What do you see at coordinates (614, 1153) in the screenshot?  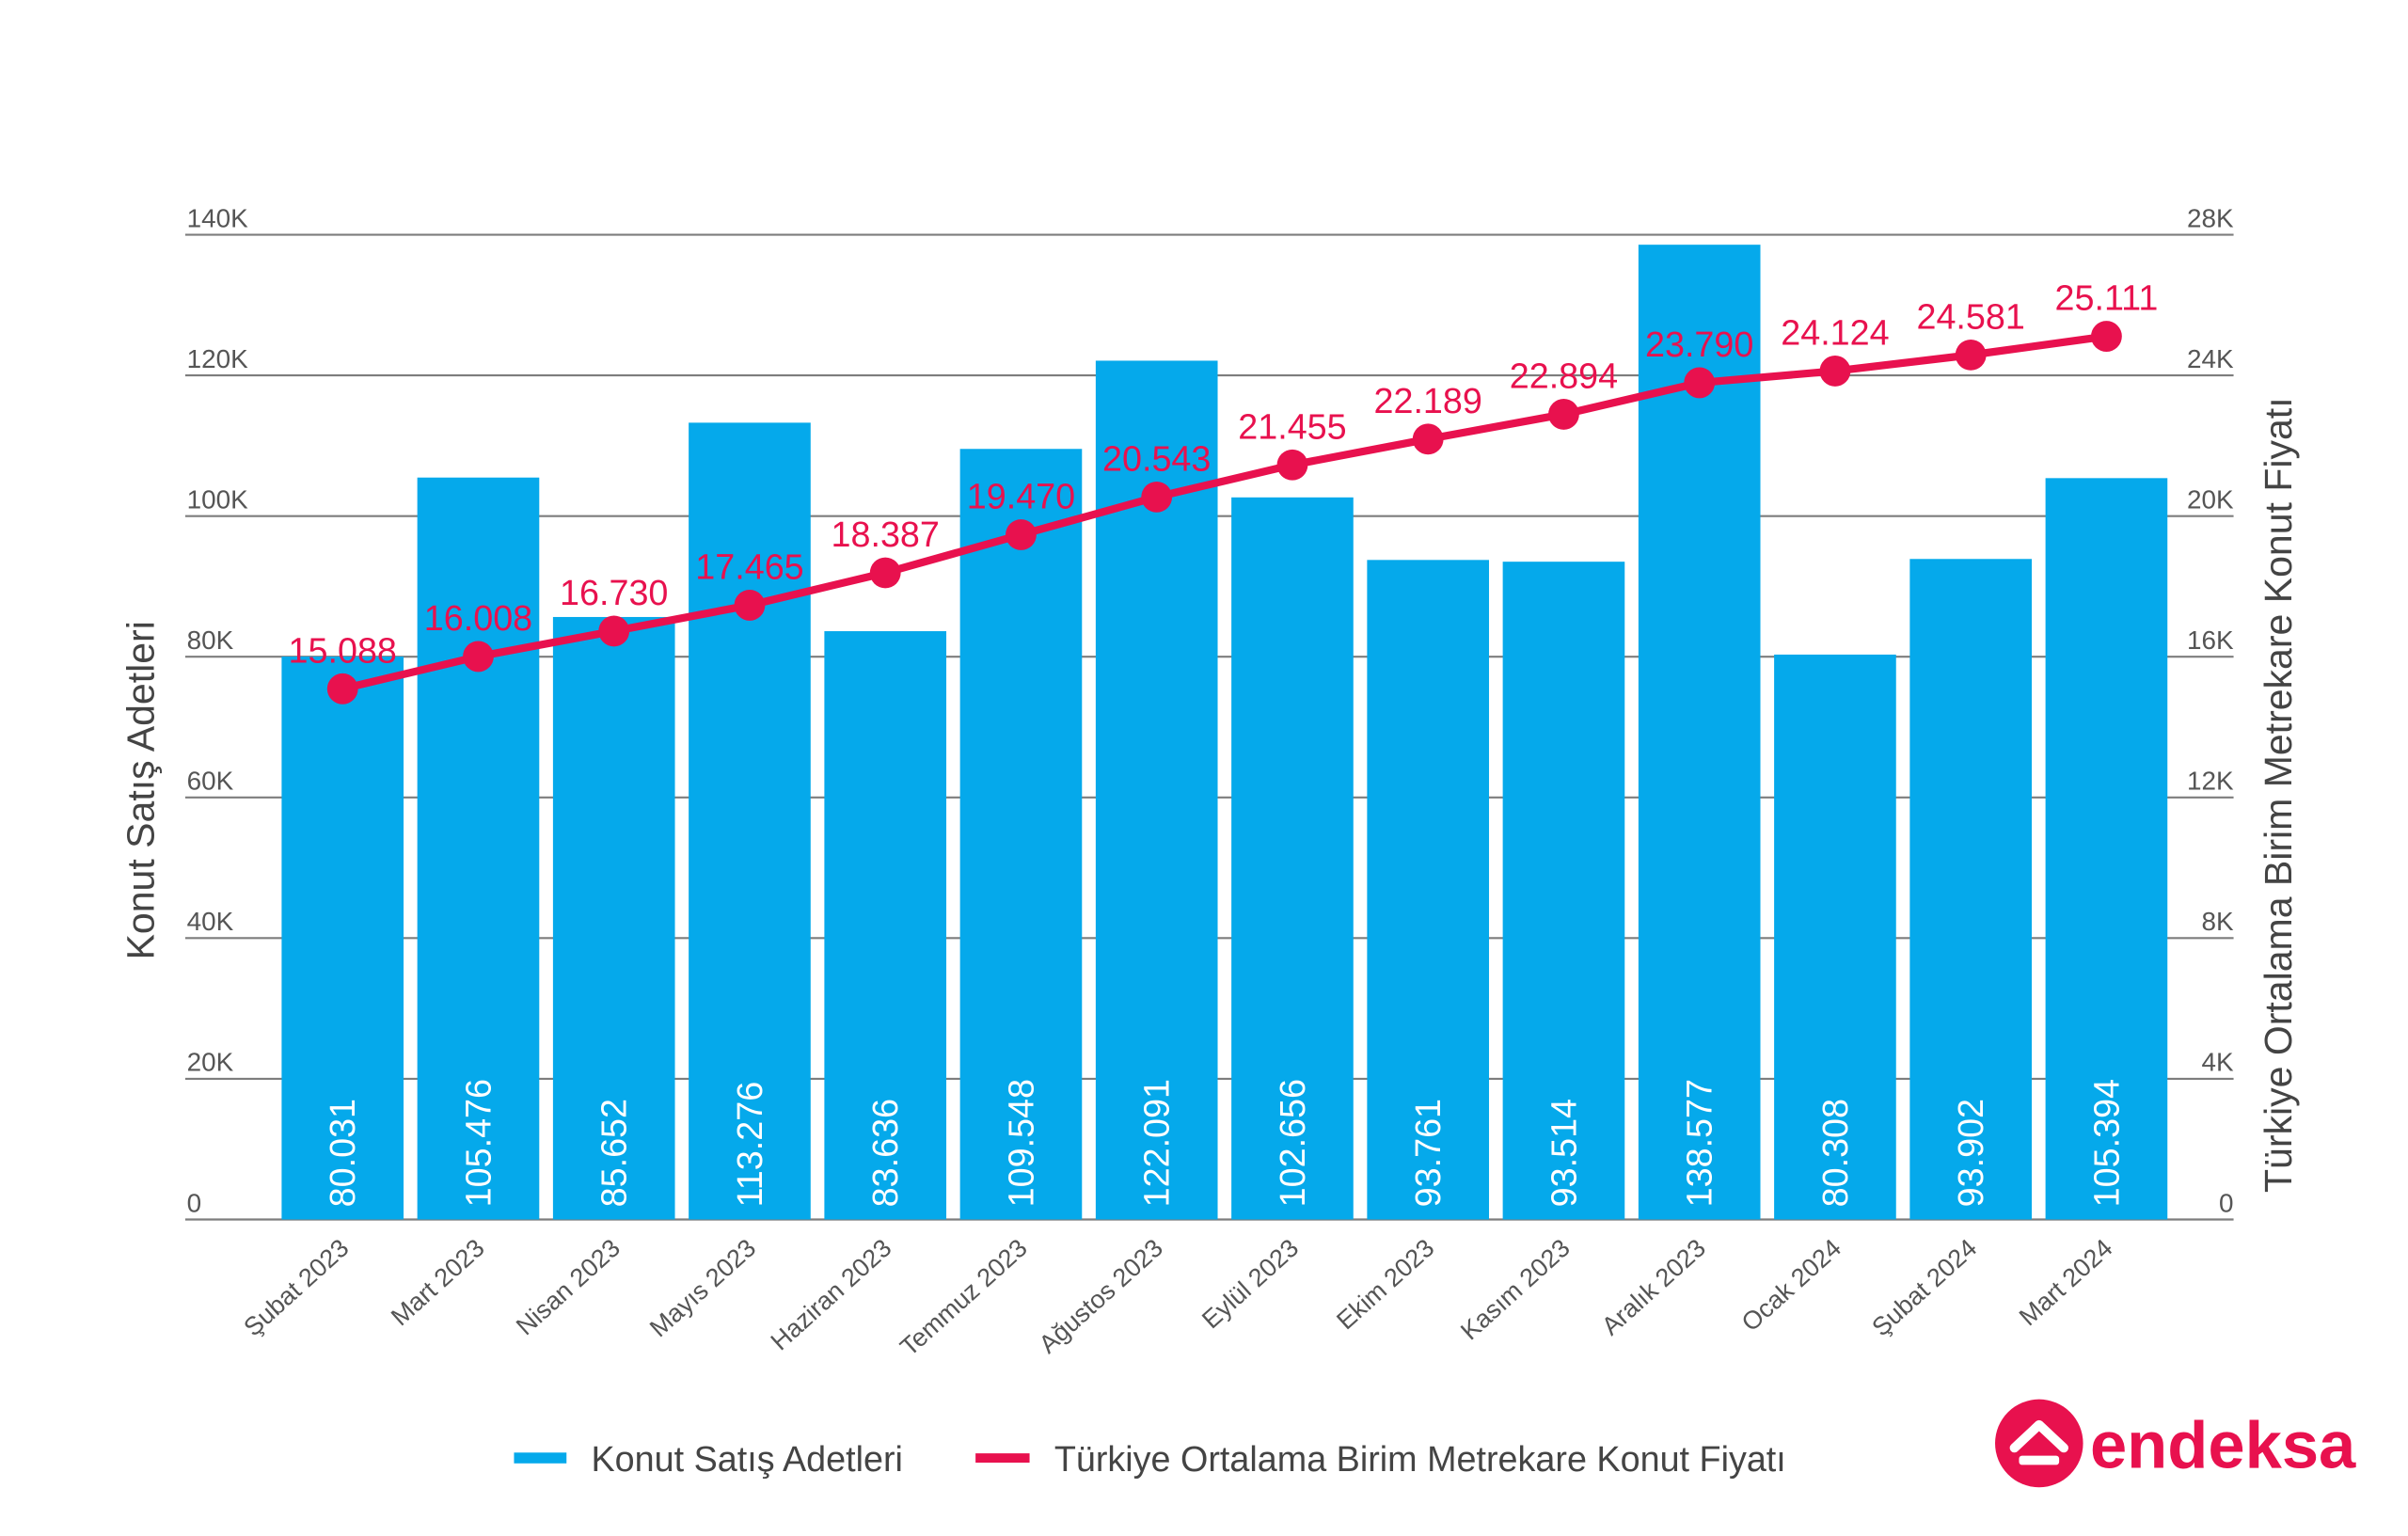 I see `bar-value-label: 85.652` at bounding box center [614, 1153].